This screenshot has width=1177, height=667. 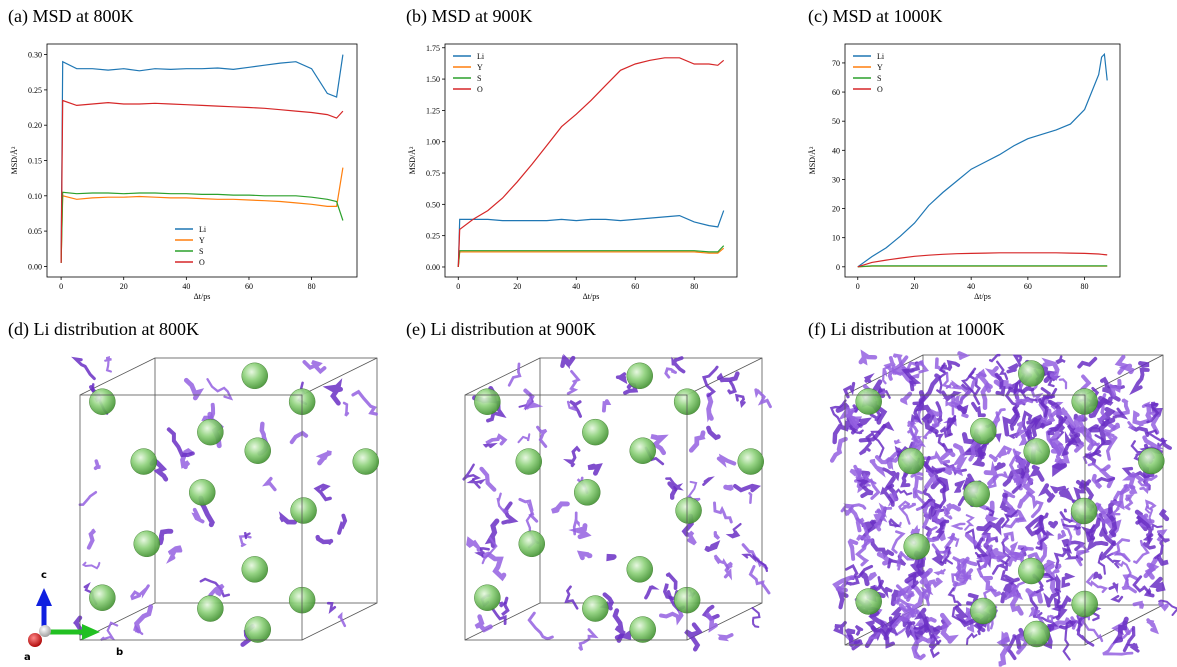 I want to click on y-tick-label: 0.25, so click(x=35, y=90).